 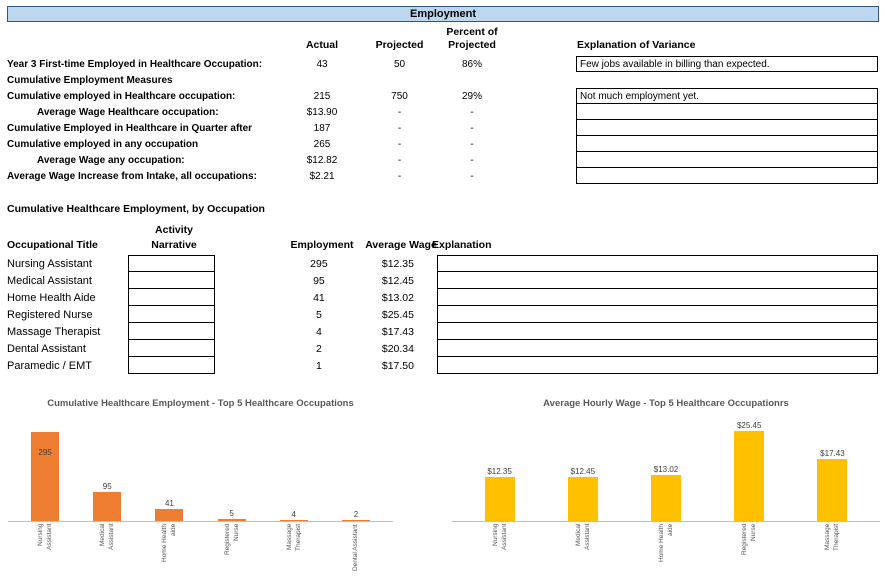 I want to click on actual-value: 43, so click(x=322, y=64).